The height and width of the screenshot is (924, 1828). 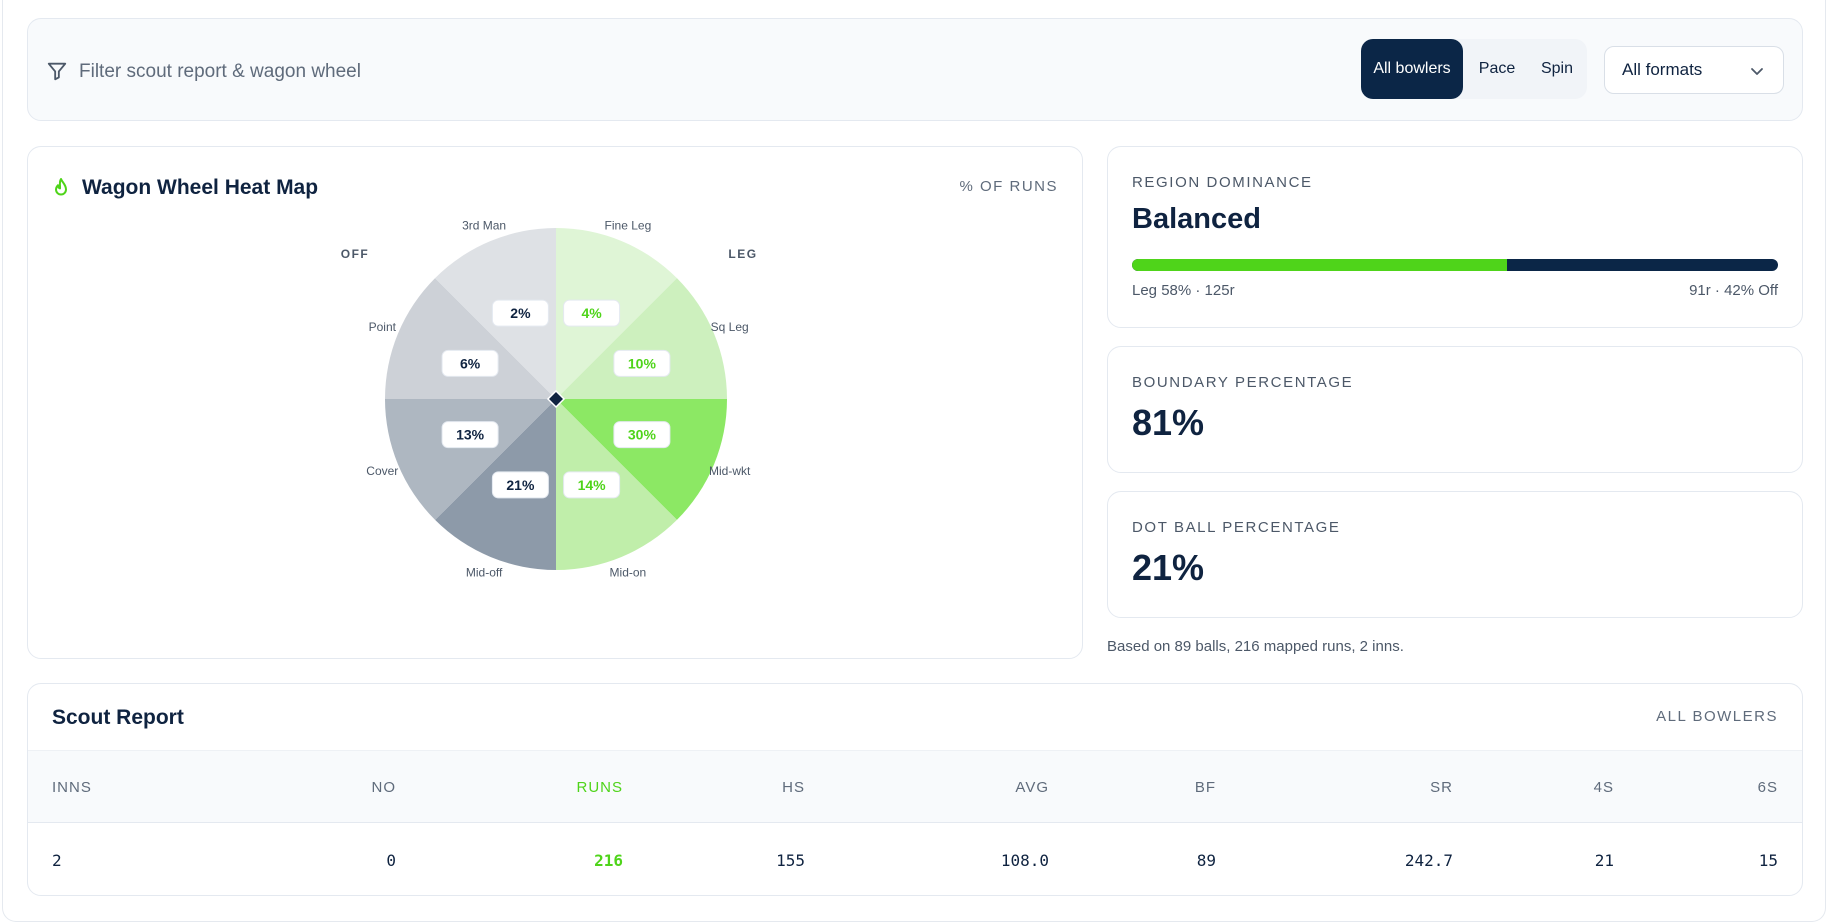 I want to click on cell-bf: 89, so click(x=1206, y=860).